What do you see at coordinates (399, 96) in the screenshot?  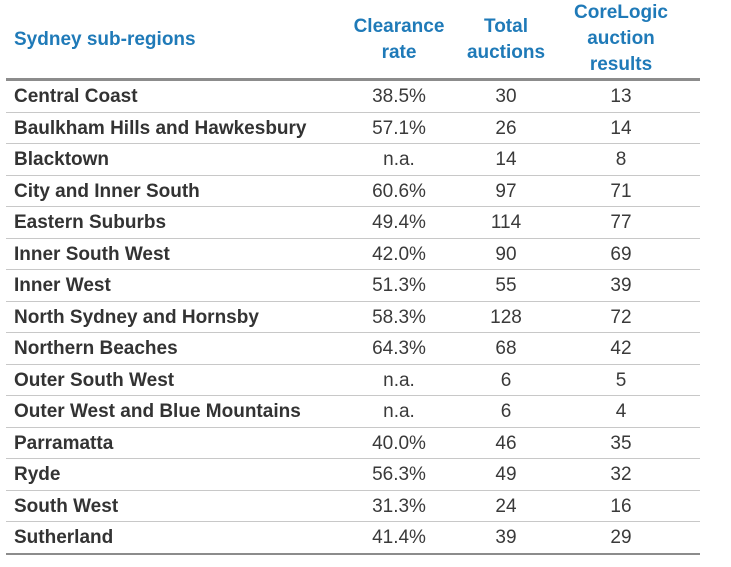 I see `cell-clearance-rate: 38.5%` at bounding box center [399, 96].